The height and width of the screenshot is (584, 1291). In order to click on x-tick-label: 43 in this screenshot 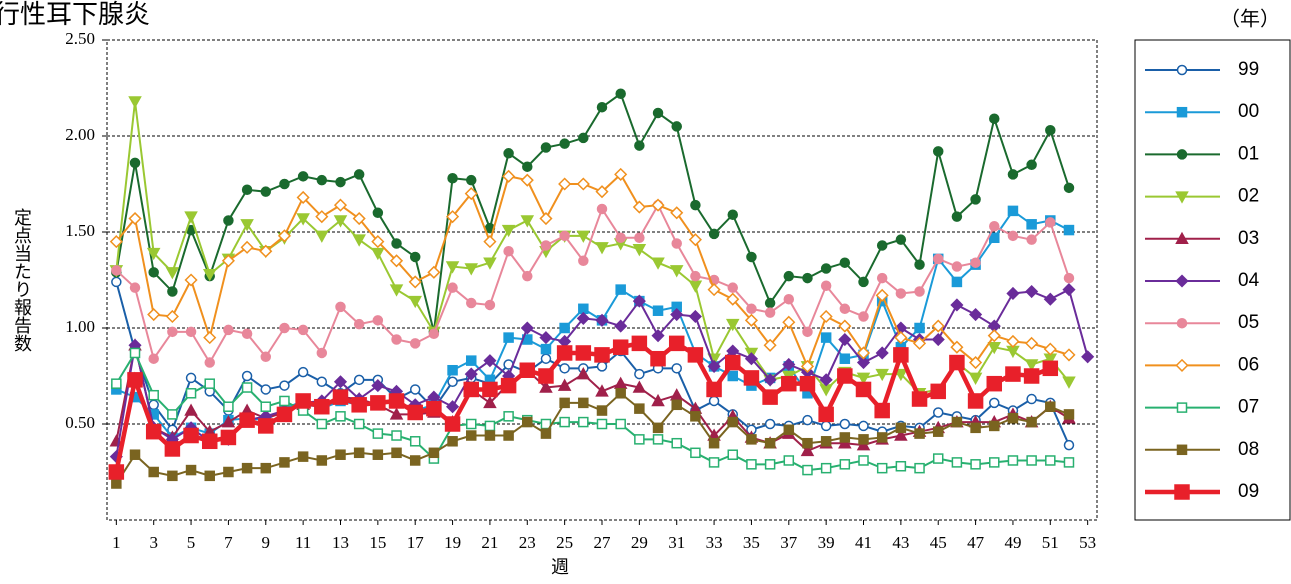, I will do `click(900, 542)`.